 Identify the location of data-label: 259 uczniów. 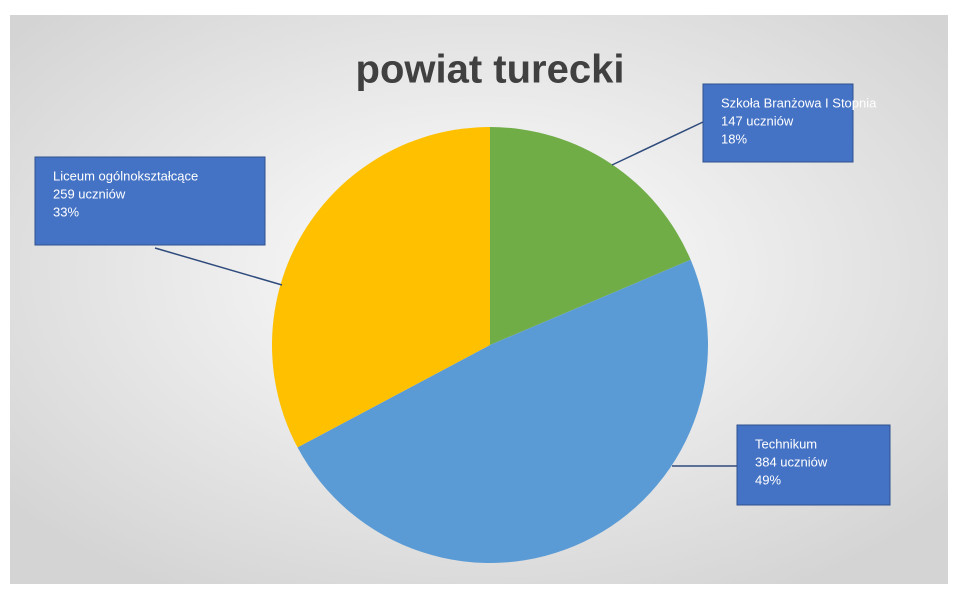
(89, 193).